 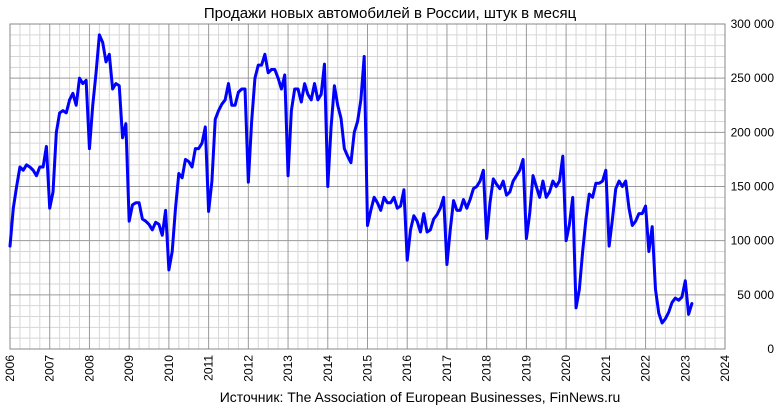 I want to click on y-tick-label: 100 000, so click(x=753, y=241).